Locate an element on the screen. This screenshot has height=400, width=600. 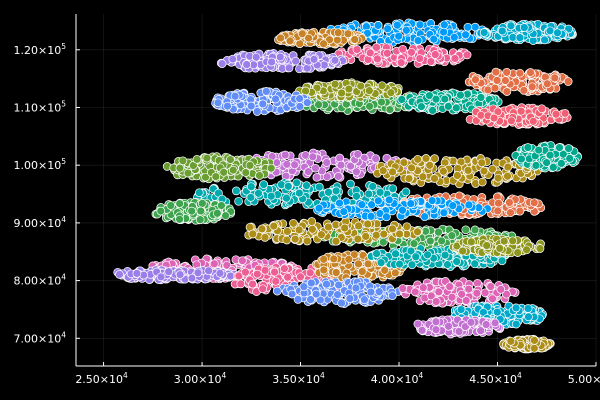
x-tick-label: 4.50×104 is located at coordinates (495, 378).